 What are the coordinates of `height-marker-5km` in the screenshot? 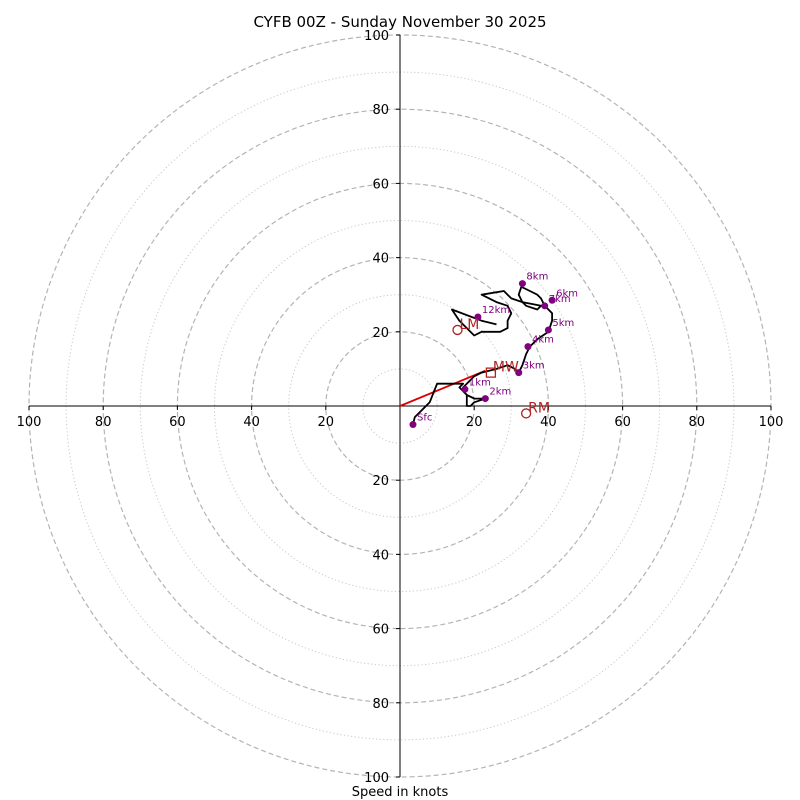 It's located at (548, 330).